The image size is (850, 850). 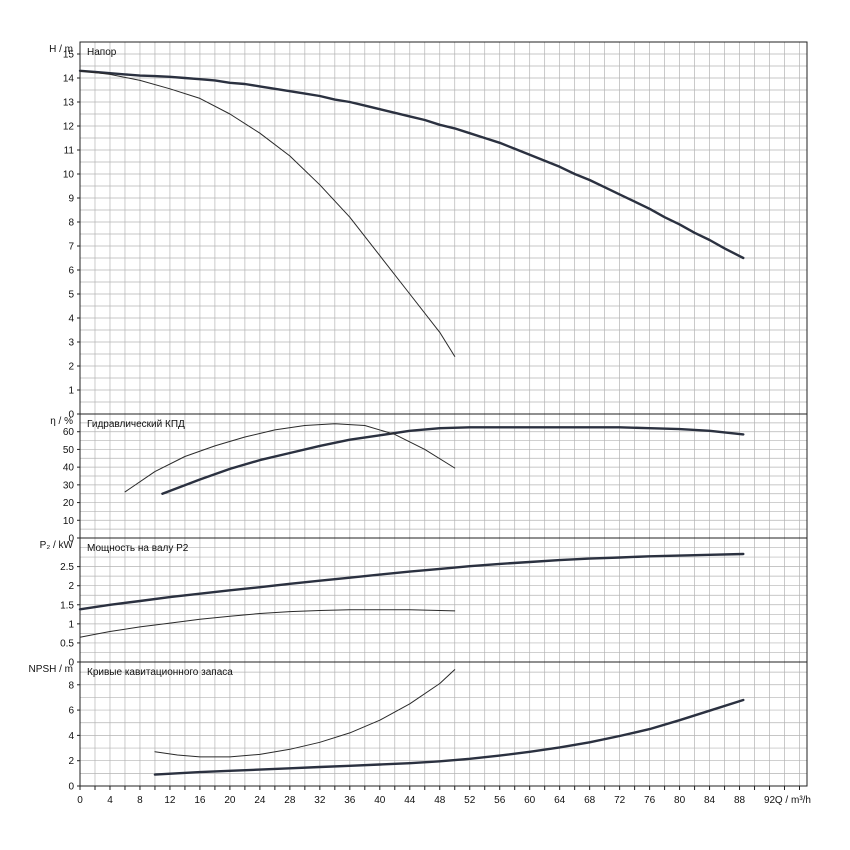 I want to click on curve-efficiency-secondary, so click(x=290, y=458).